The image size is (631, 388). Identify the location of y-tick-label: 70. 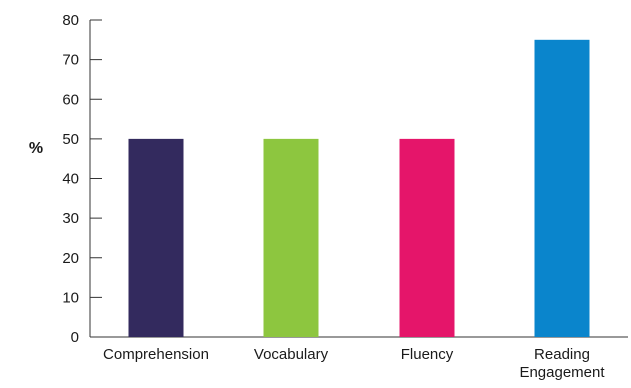
(70, 60).